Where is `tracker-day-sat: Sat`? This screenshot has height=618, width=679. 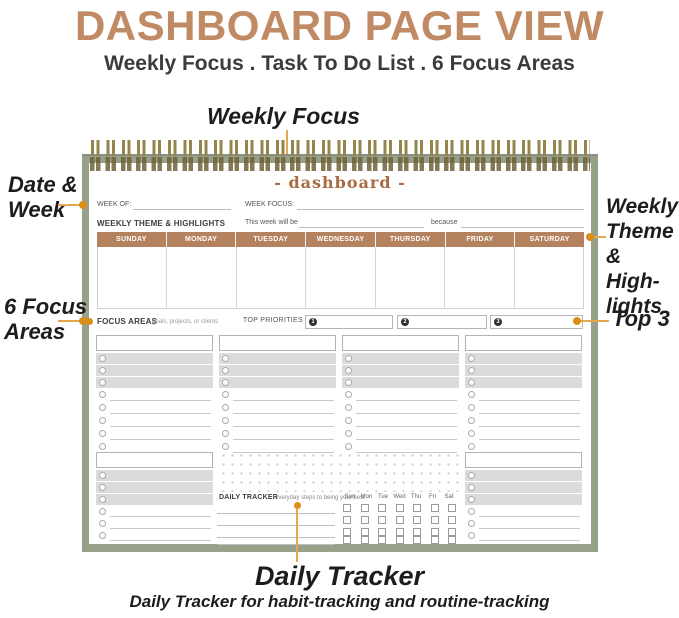
tracker-day-sat: Sat is located at coordinates (449, 497).